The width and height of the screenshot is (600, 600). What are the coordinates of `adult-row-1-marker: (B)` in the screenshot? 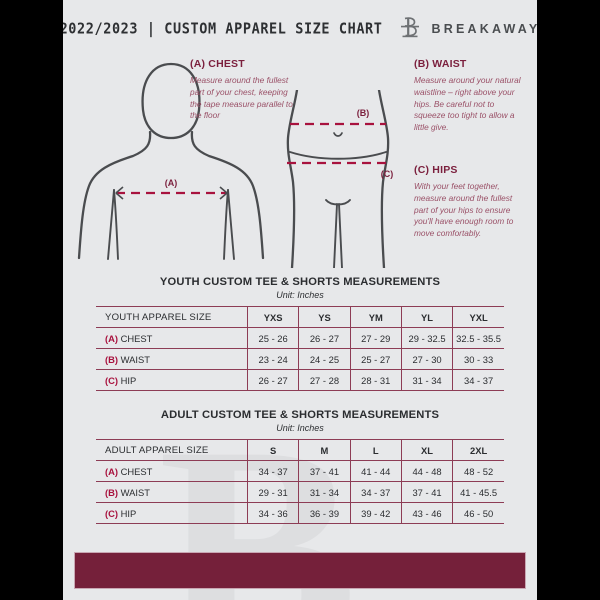 It's located at (112, 492).